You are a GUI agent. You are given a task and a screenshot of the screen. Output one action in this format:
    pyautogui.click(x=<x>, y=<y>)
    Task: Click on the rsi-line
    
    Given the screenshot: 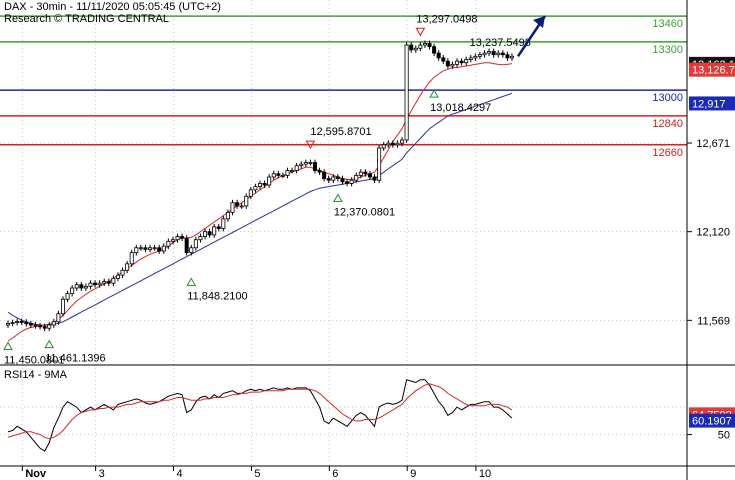 What is the action you would take?
    pyautogui.click(x=260, y=415)
    